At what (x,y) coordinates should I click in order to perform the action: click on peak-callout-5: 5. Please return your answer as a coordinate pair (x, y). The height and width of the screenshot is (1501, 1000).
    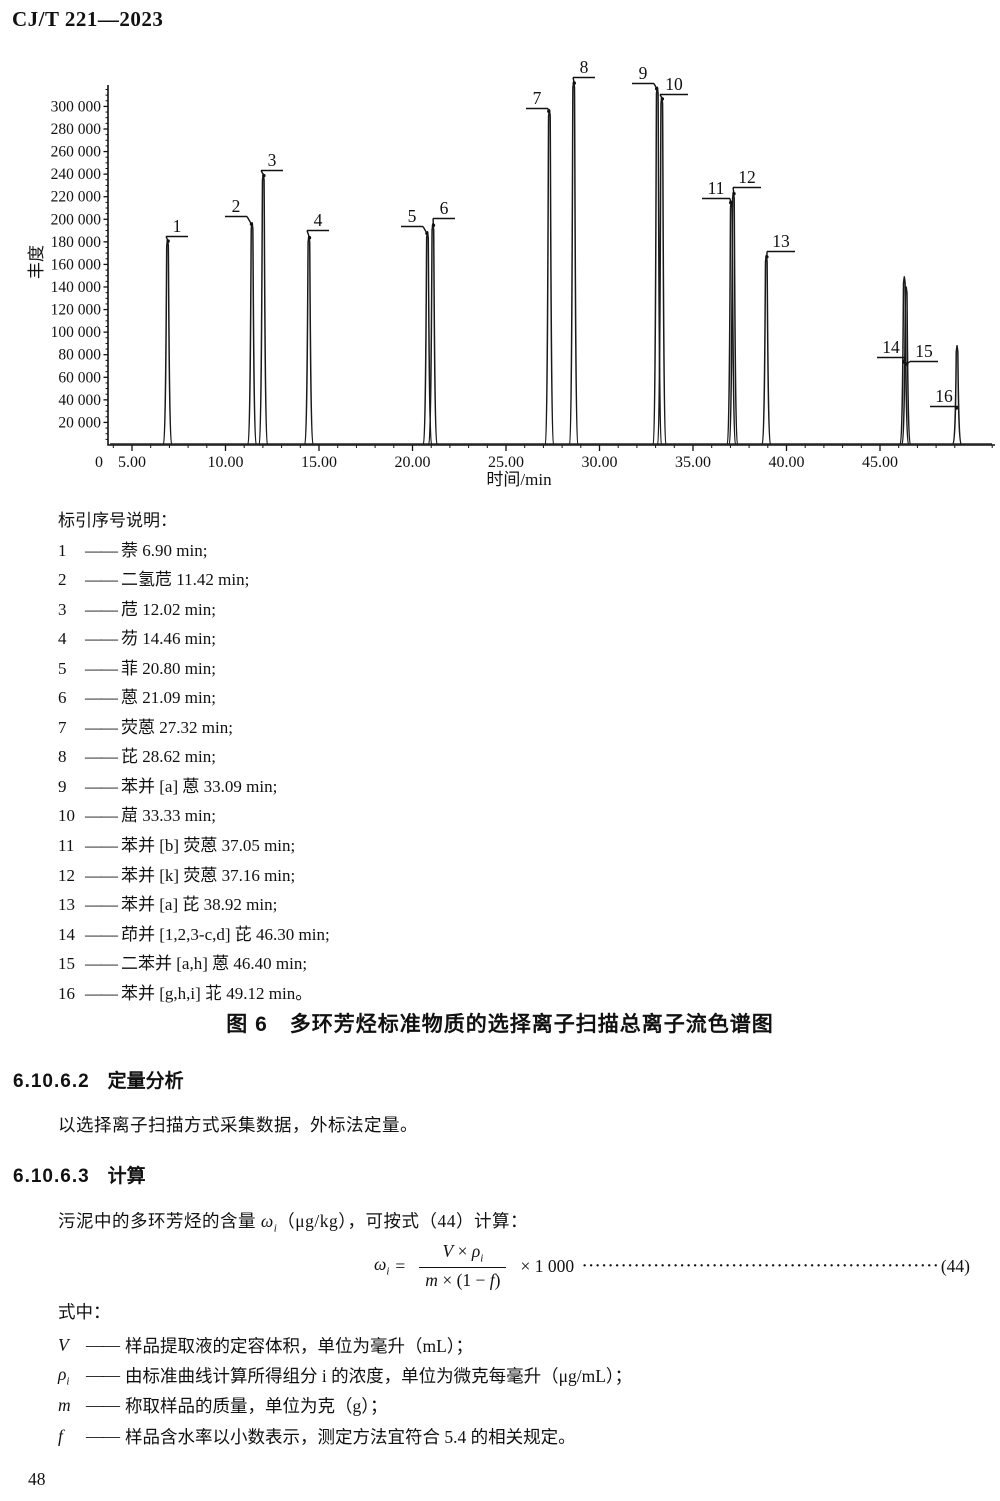
    Looking at the image, I should click on (415, 220).